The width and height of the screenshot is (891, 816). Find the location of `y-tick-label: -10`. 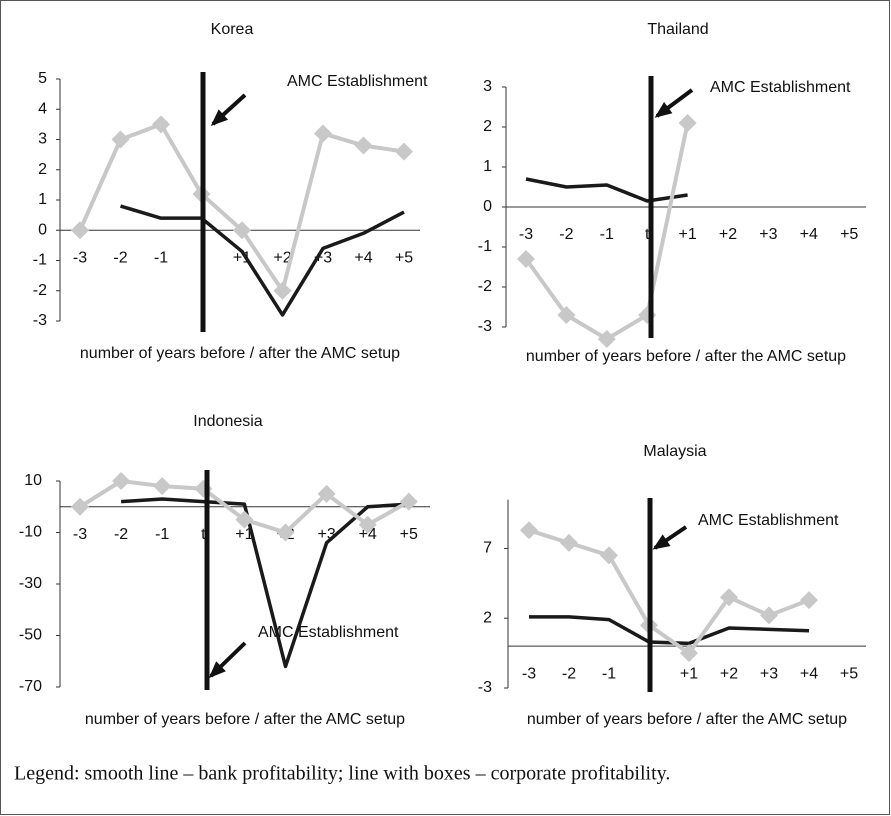

y-tick-label: -10 is located at coordinates (30, 532).